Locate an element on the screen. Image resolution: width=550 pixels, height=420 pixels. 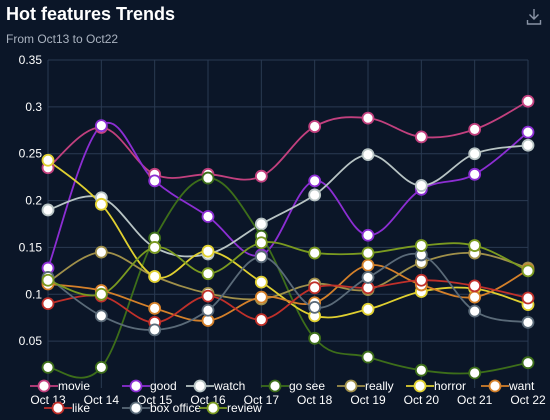
chart-subtitle: From Oct13 to Oct22 is located at coordinates (62, 39).